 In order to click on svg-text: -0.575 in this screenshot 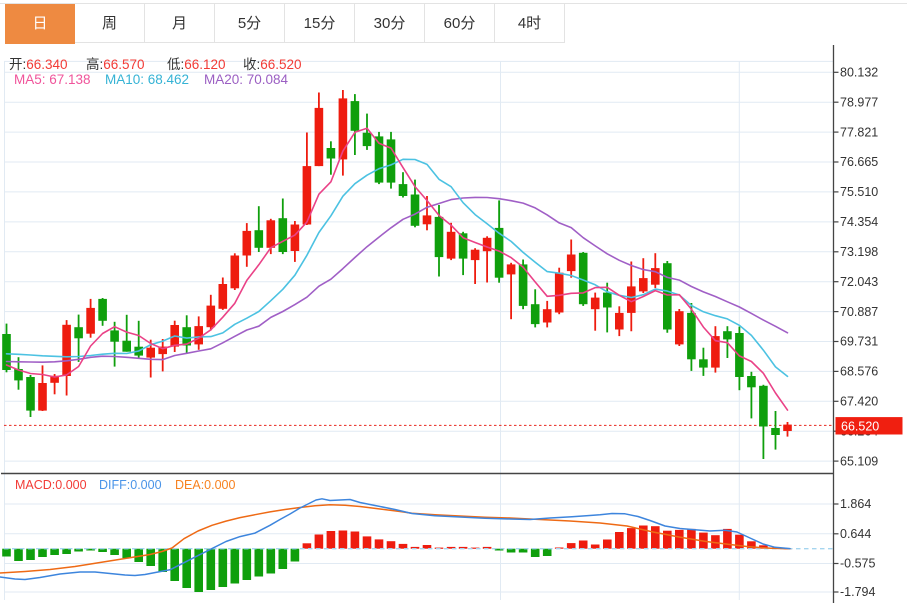, I will do `click(857, 564)`.